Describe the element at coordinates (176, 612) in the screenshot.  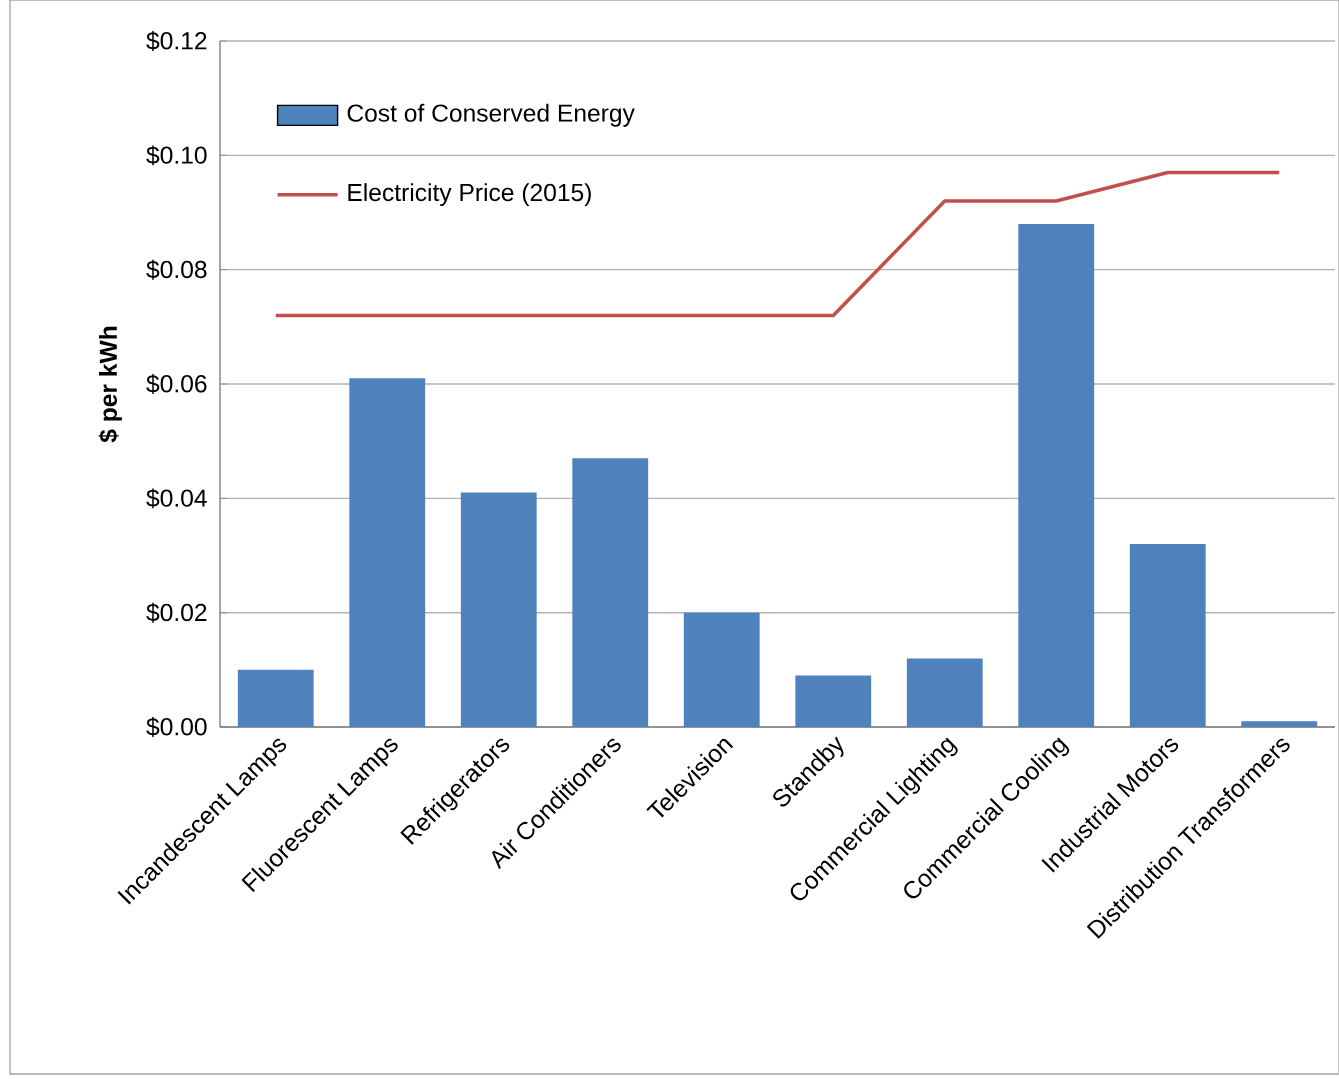
I see `y-tick-label: $0.02` at that location.